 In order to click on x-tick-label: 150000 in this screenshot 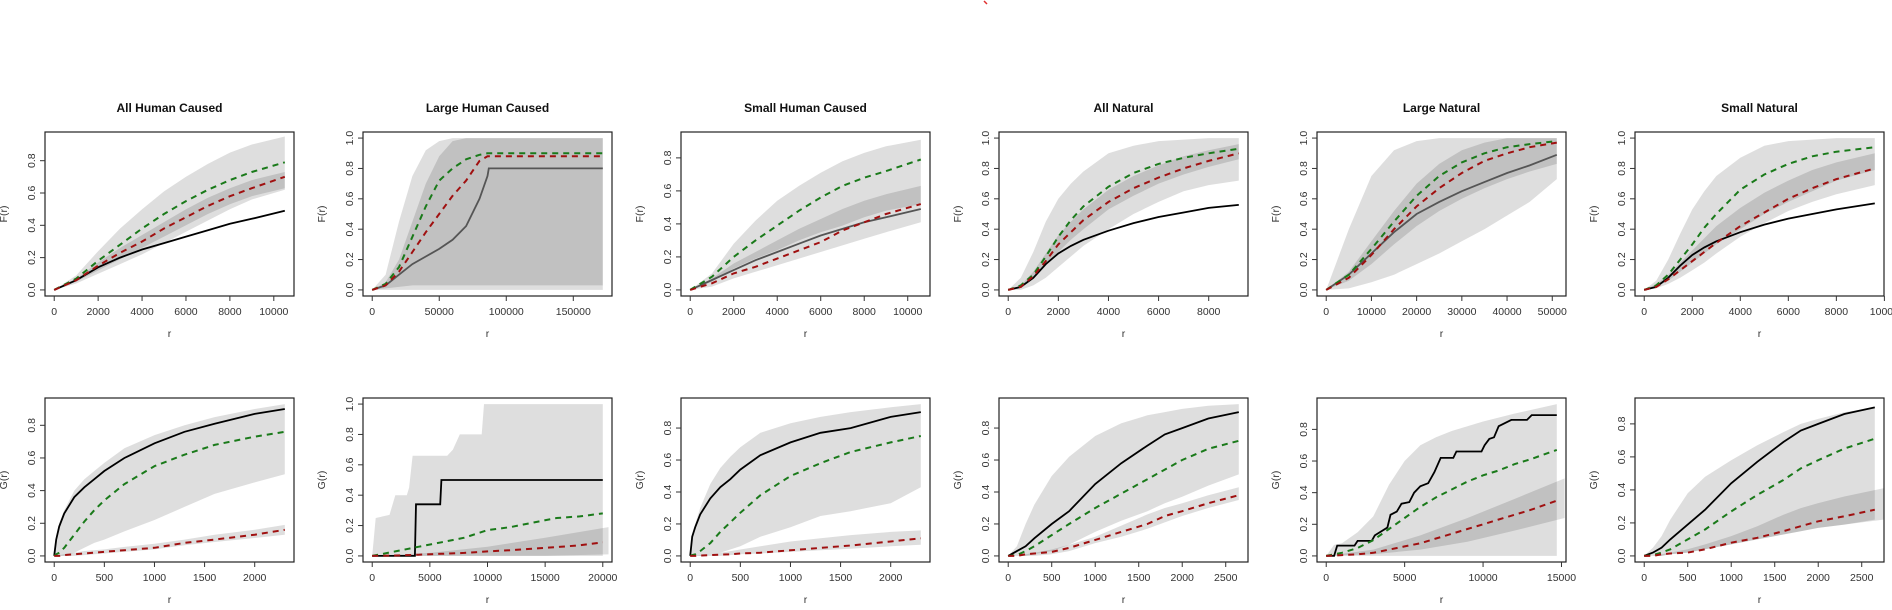, I will do `click(573, 312)`.